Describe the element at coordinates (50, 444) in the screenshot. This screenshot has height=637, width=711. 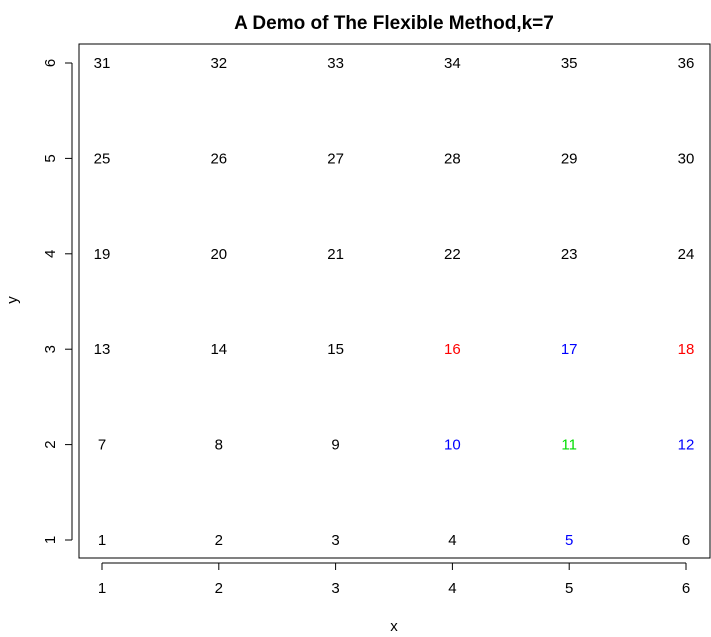
I see `y-tick-label: 2` at that location.